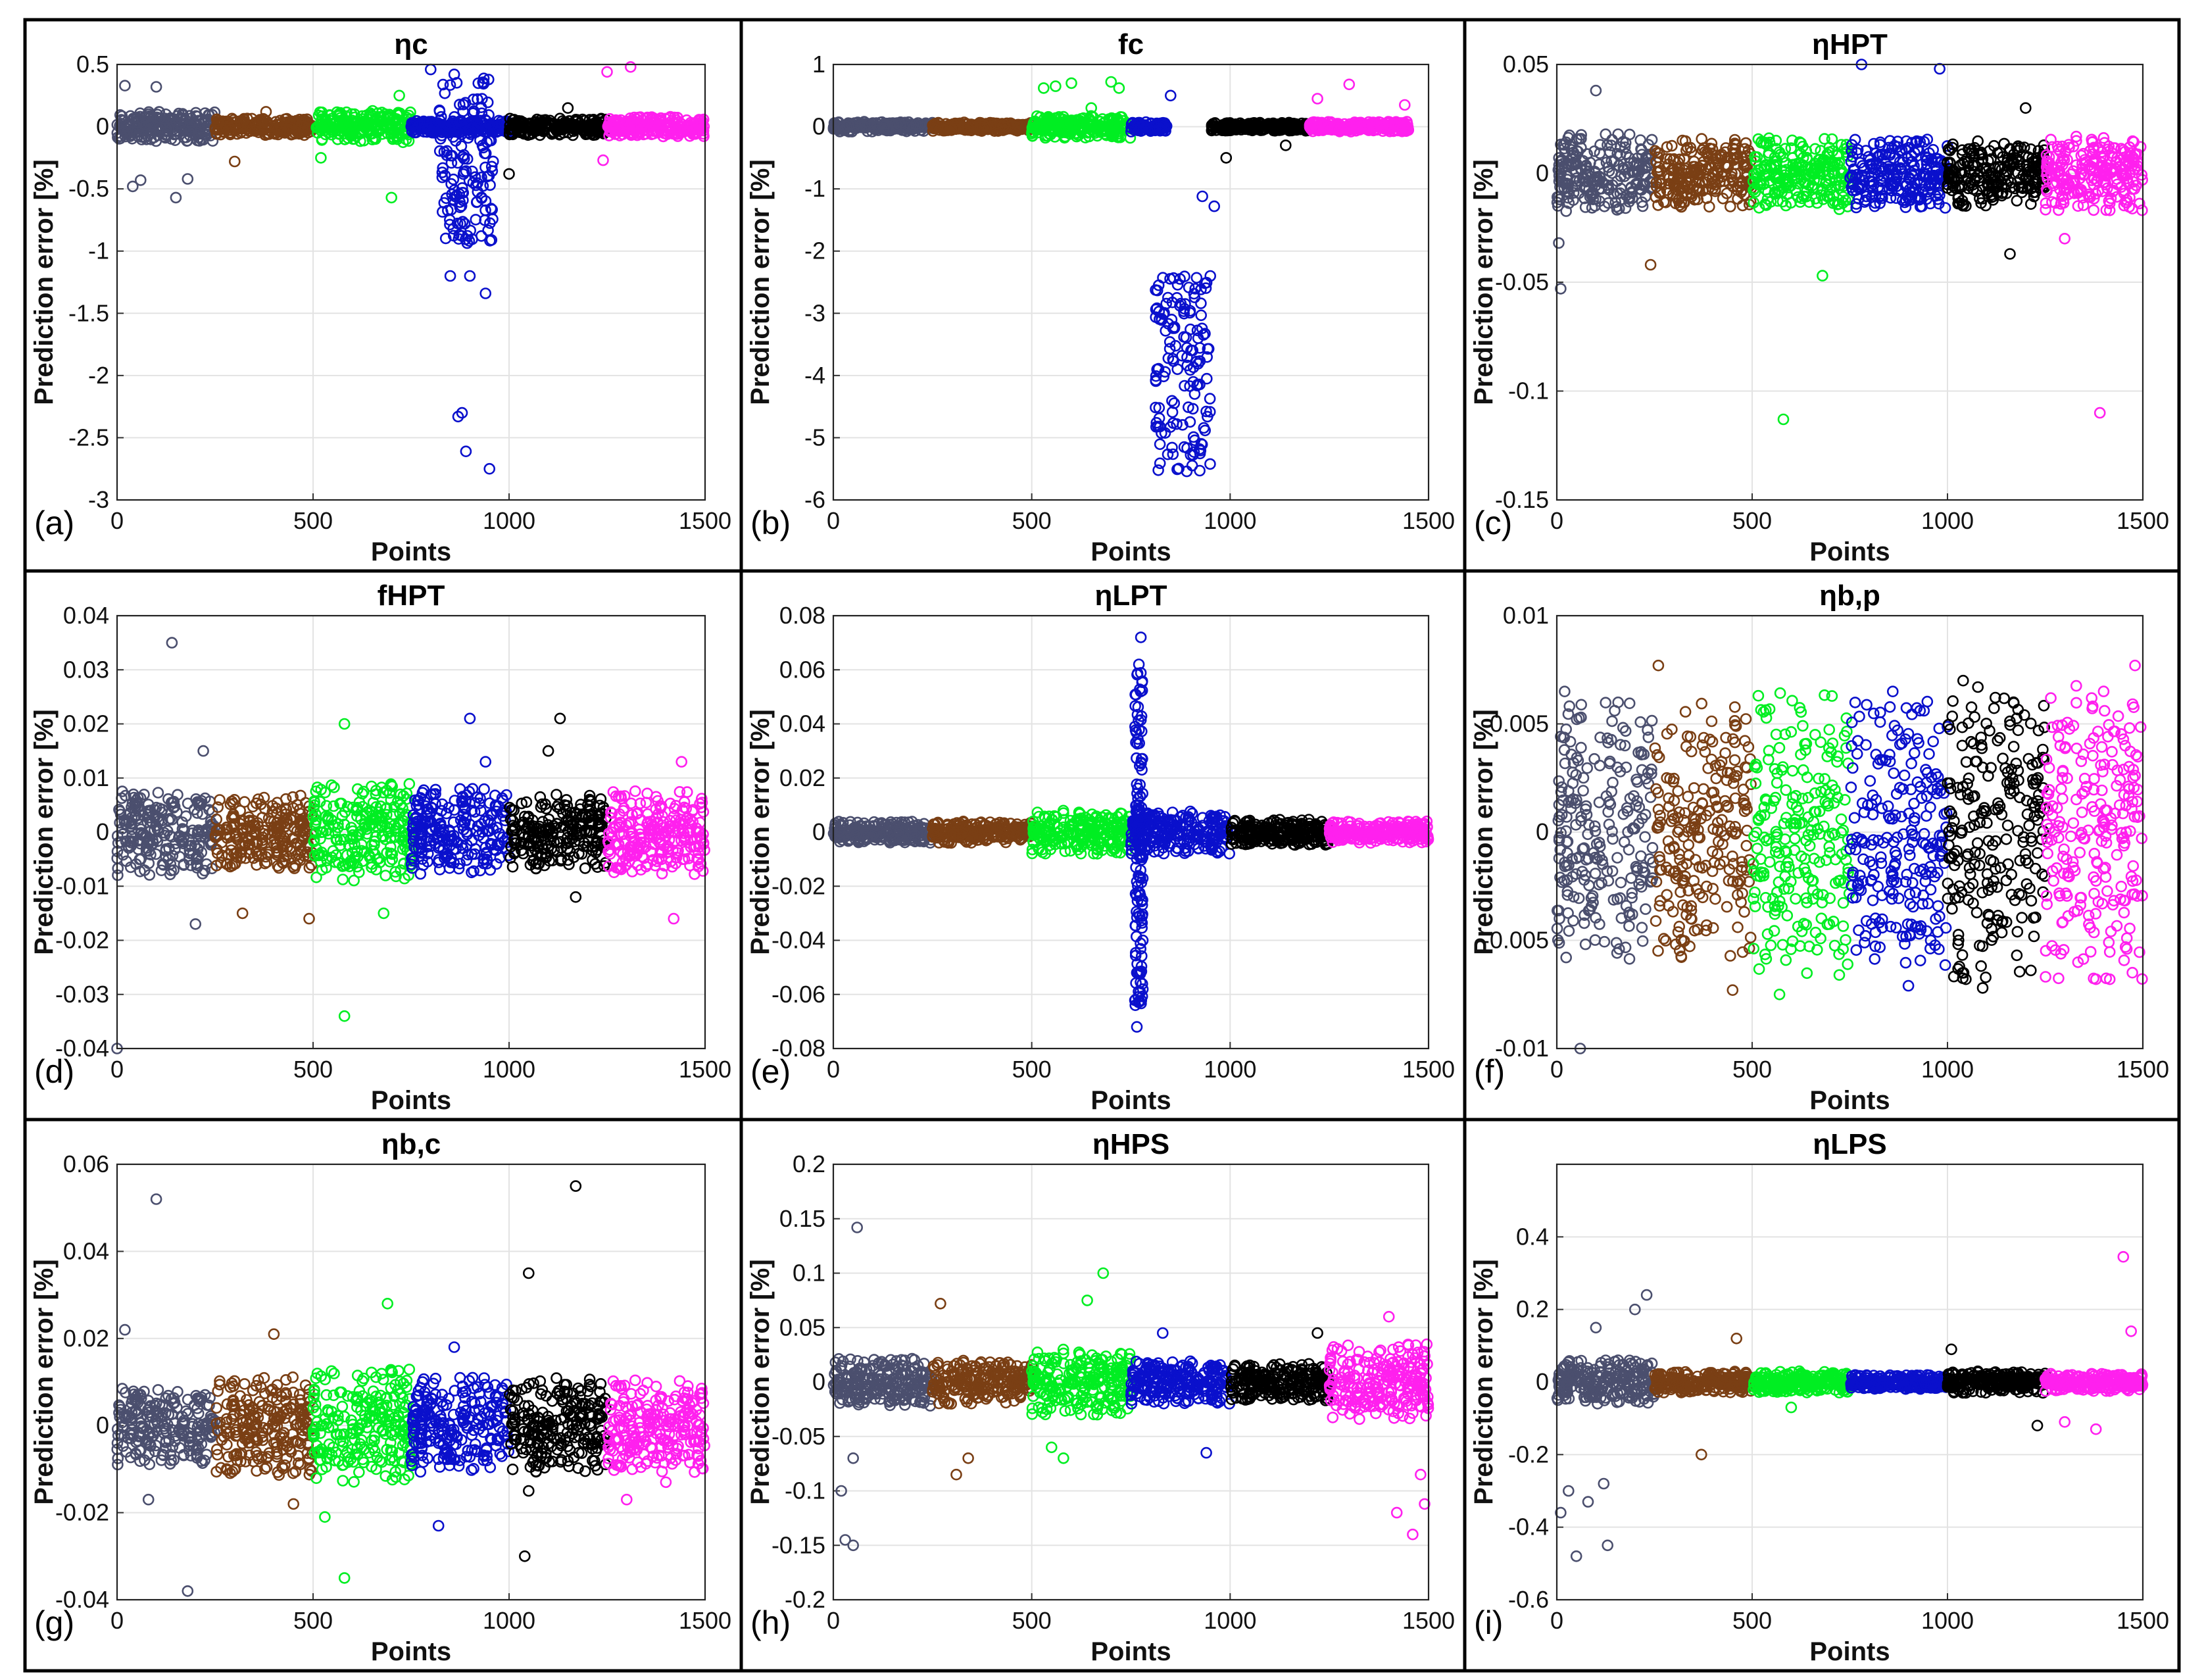  Describe the element at coordinates (88, 437) in the screenshot. I see `y-tick-label: -2.5` at that location.